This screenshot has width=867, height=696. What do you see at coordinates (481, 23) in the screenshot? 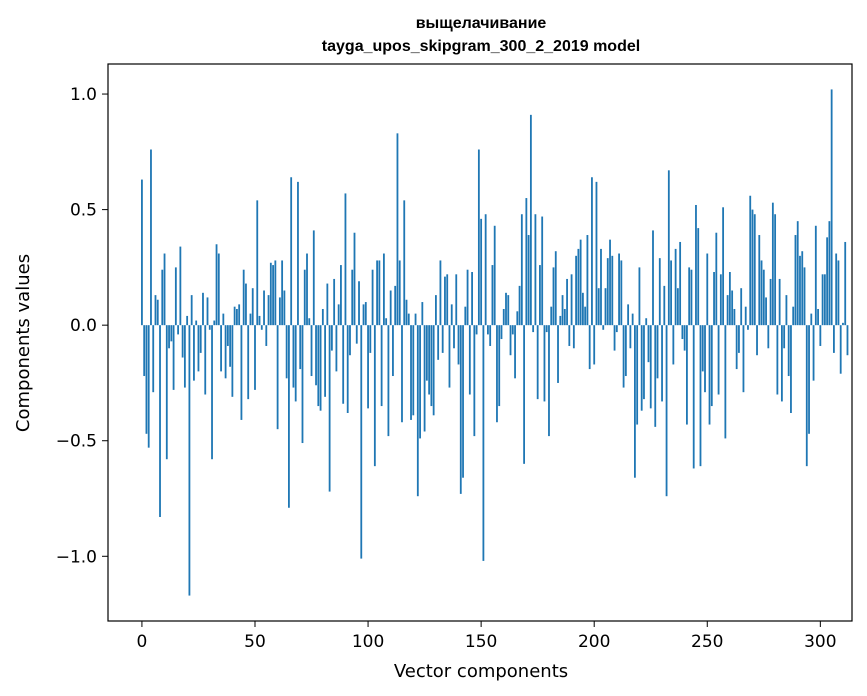
I see `chart-title: выщелачивание` at bounding box center [481, 23].